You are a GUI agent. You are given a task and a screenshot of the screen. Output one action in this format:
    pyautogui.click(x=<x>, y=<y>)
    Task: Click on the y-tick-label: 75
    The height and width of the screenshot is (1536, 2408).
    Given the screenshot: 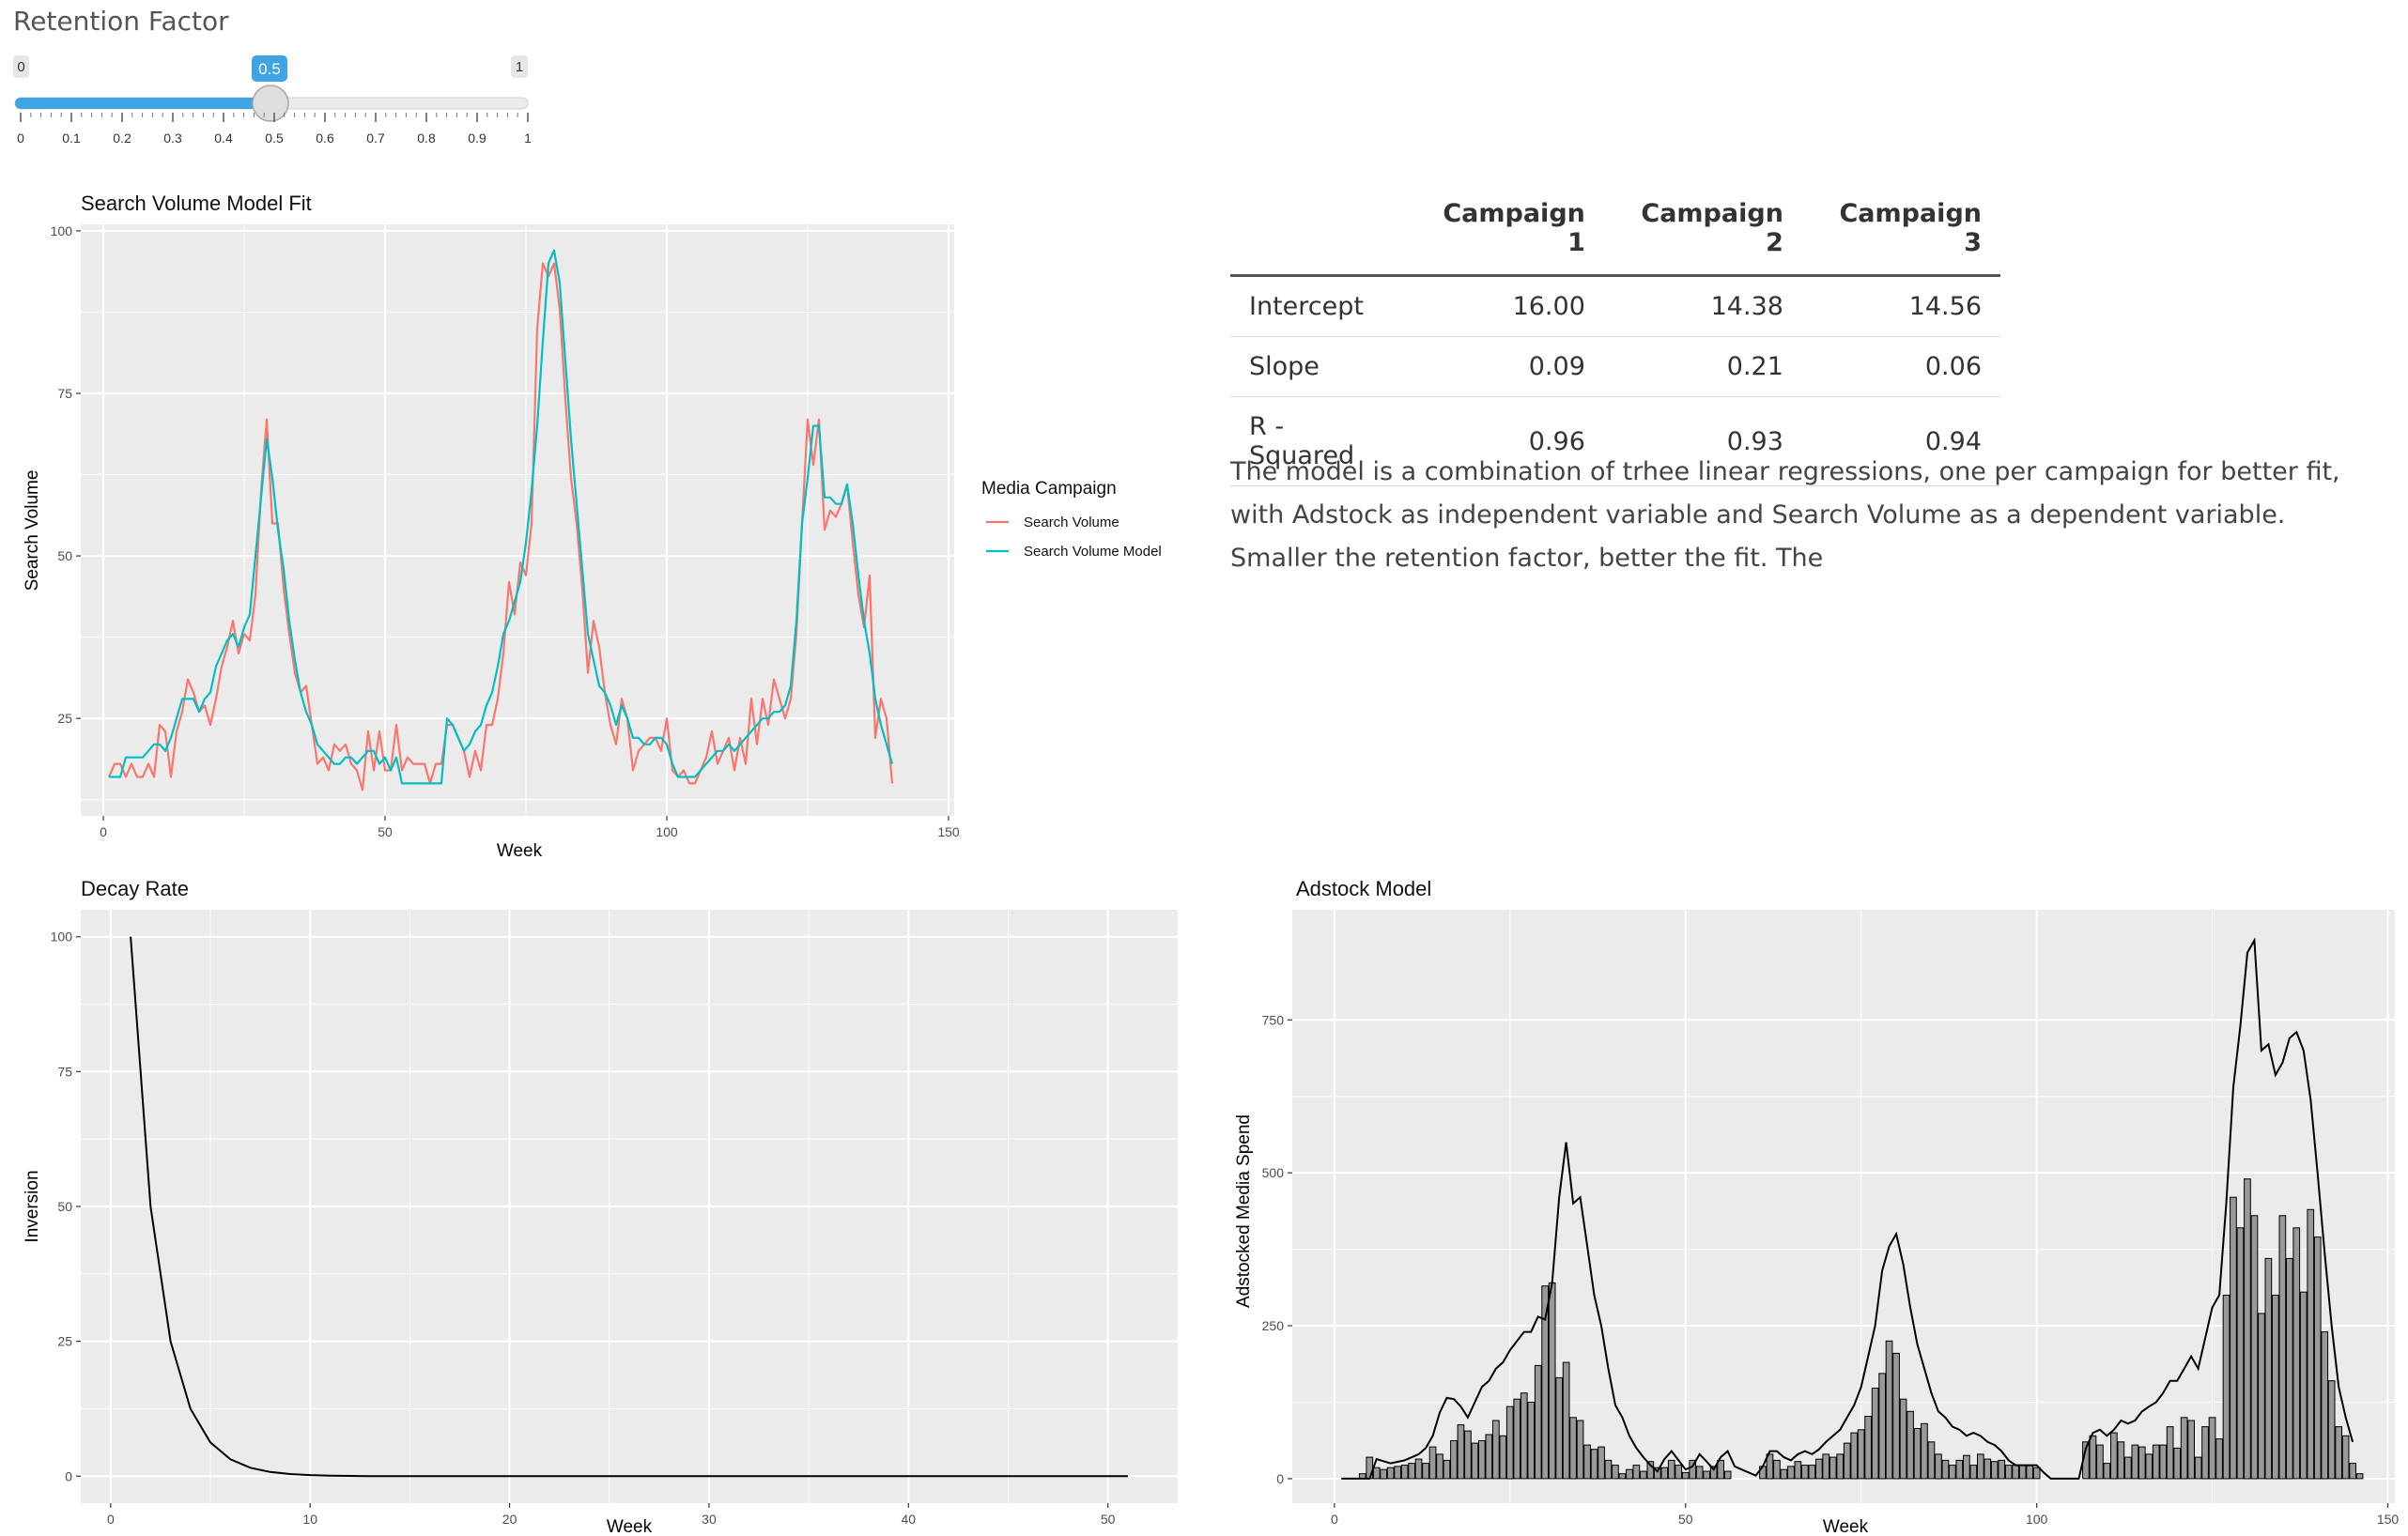 What is the action you would take?
    pyautogui.click(x=64, y=394)
    